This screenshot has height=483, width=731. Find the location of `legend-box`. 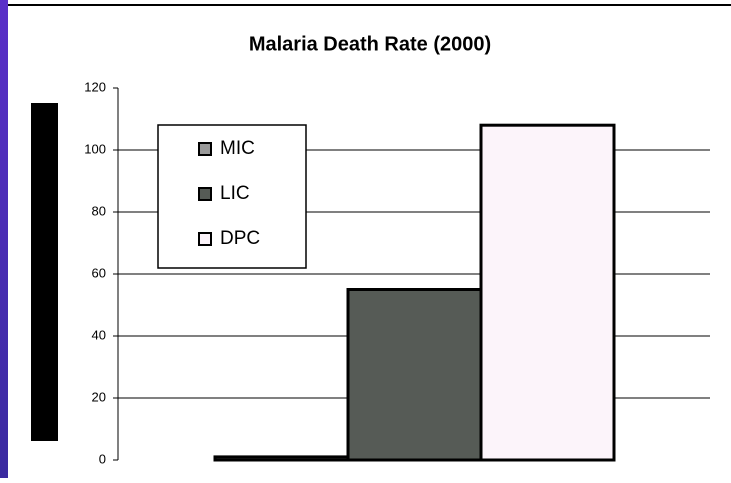

legend-box is located at coordinates (232, 196).